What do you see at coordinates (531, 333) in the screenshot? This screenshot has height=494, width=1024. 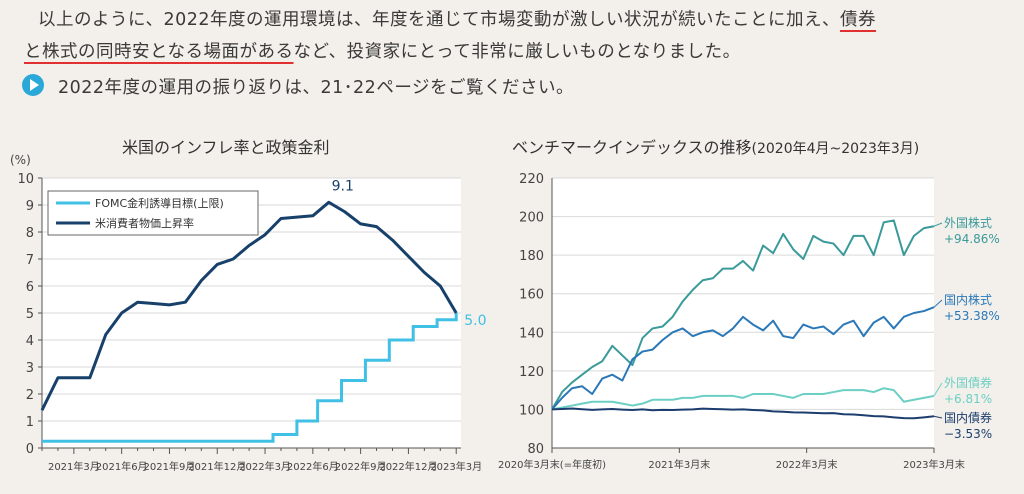 I see `y-tick-label: 140` at bounding box center [531, 333].